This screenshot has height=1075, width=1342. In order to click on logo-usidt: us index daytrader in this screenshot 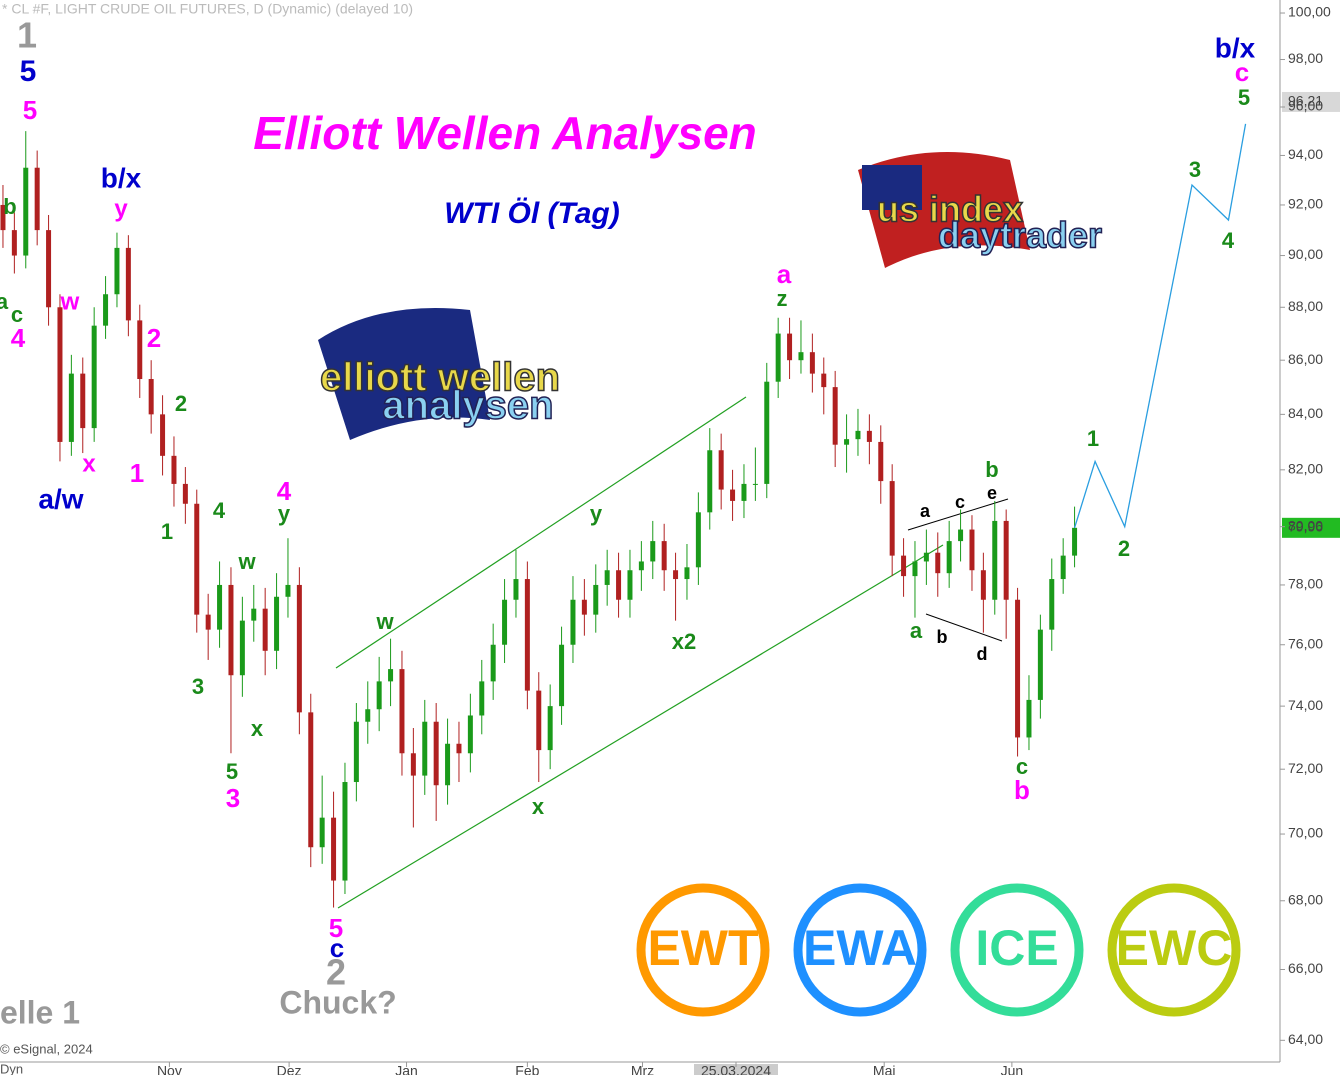, I will do `click(980, 210)`.